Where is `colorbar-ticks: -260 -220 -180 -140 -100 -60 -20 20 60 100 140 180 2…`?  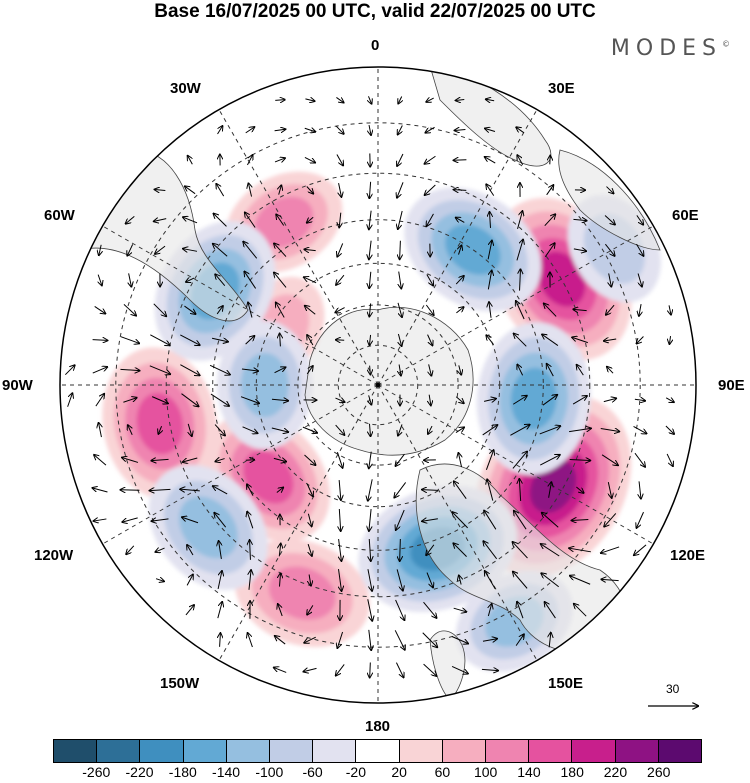 colorbar-ticks: -260 -220 -180 -140 -100 -60 -20 20 60 100 140 180 2… is located at coordinates (377, 773).